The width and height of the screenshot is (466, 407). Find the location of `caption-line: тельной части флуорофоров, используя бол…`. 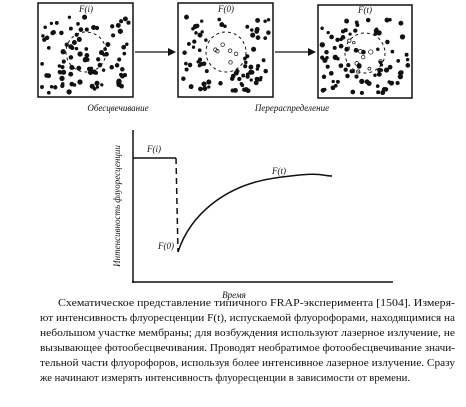

caption-line: тельной части флуорофоров, используя бол… is located at coordinates (248, 363).